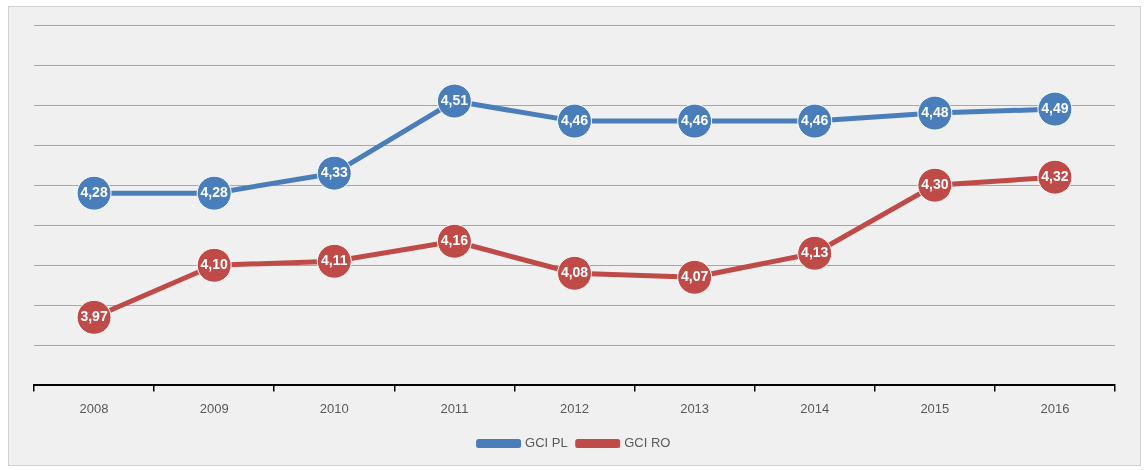 Image resolution: width=1147 pixels, height=470 pixels. What do you see at coordinates (454, 408) in the screenshot?
I see `x-tick-label: 2011` at bounding box center [454, 408].